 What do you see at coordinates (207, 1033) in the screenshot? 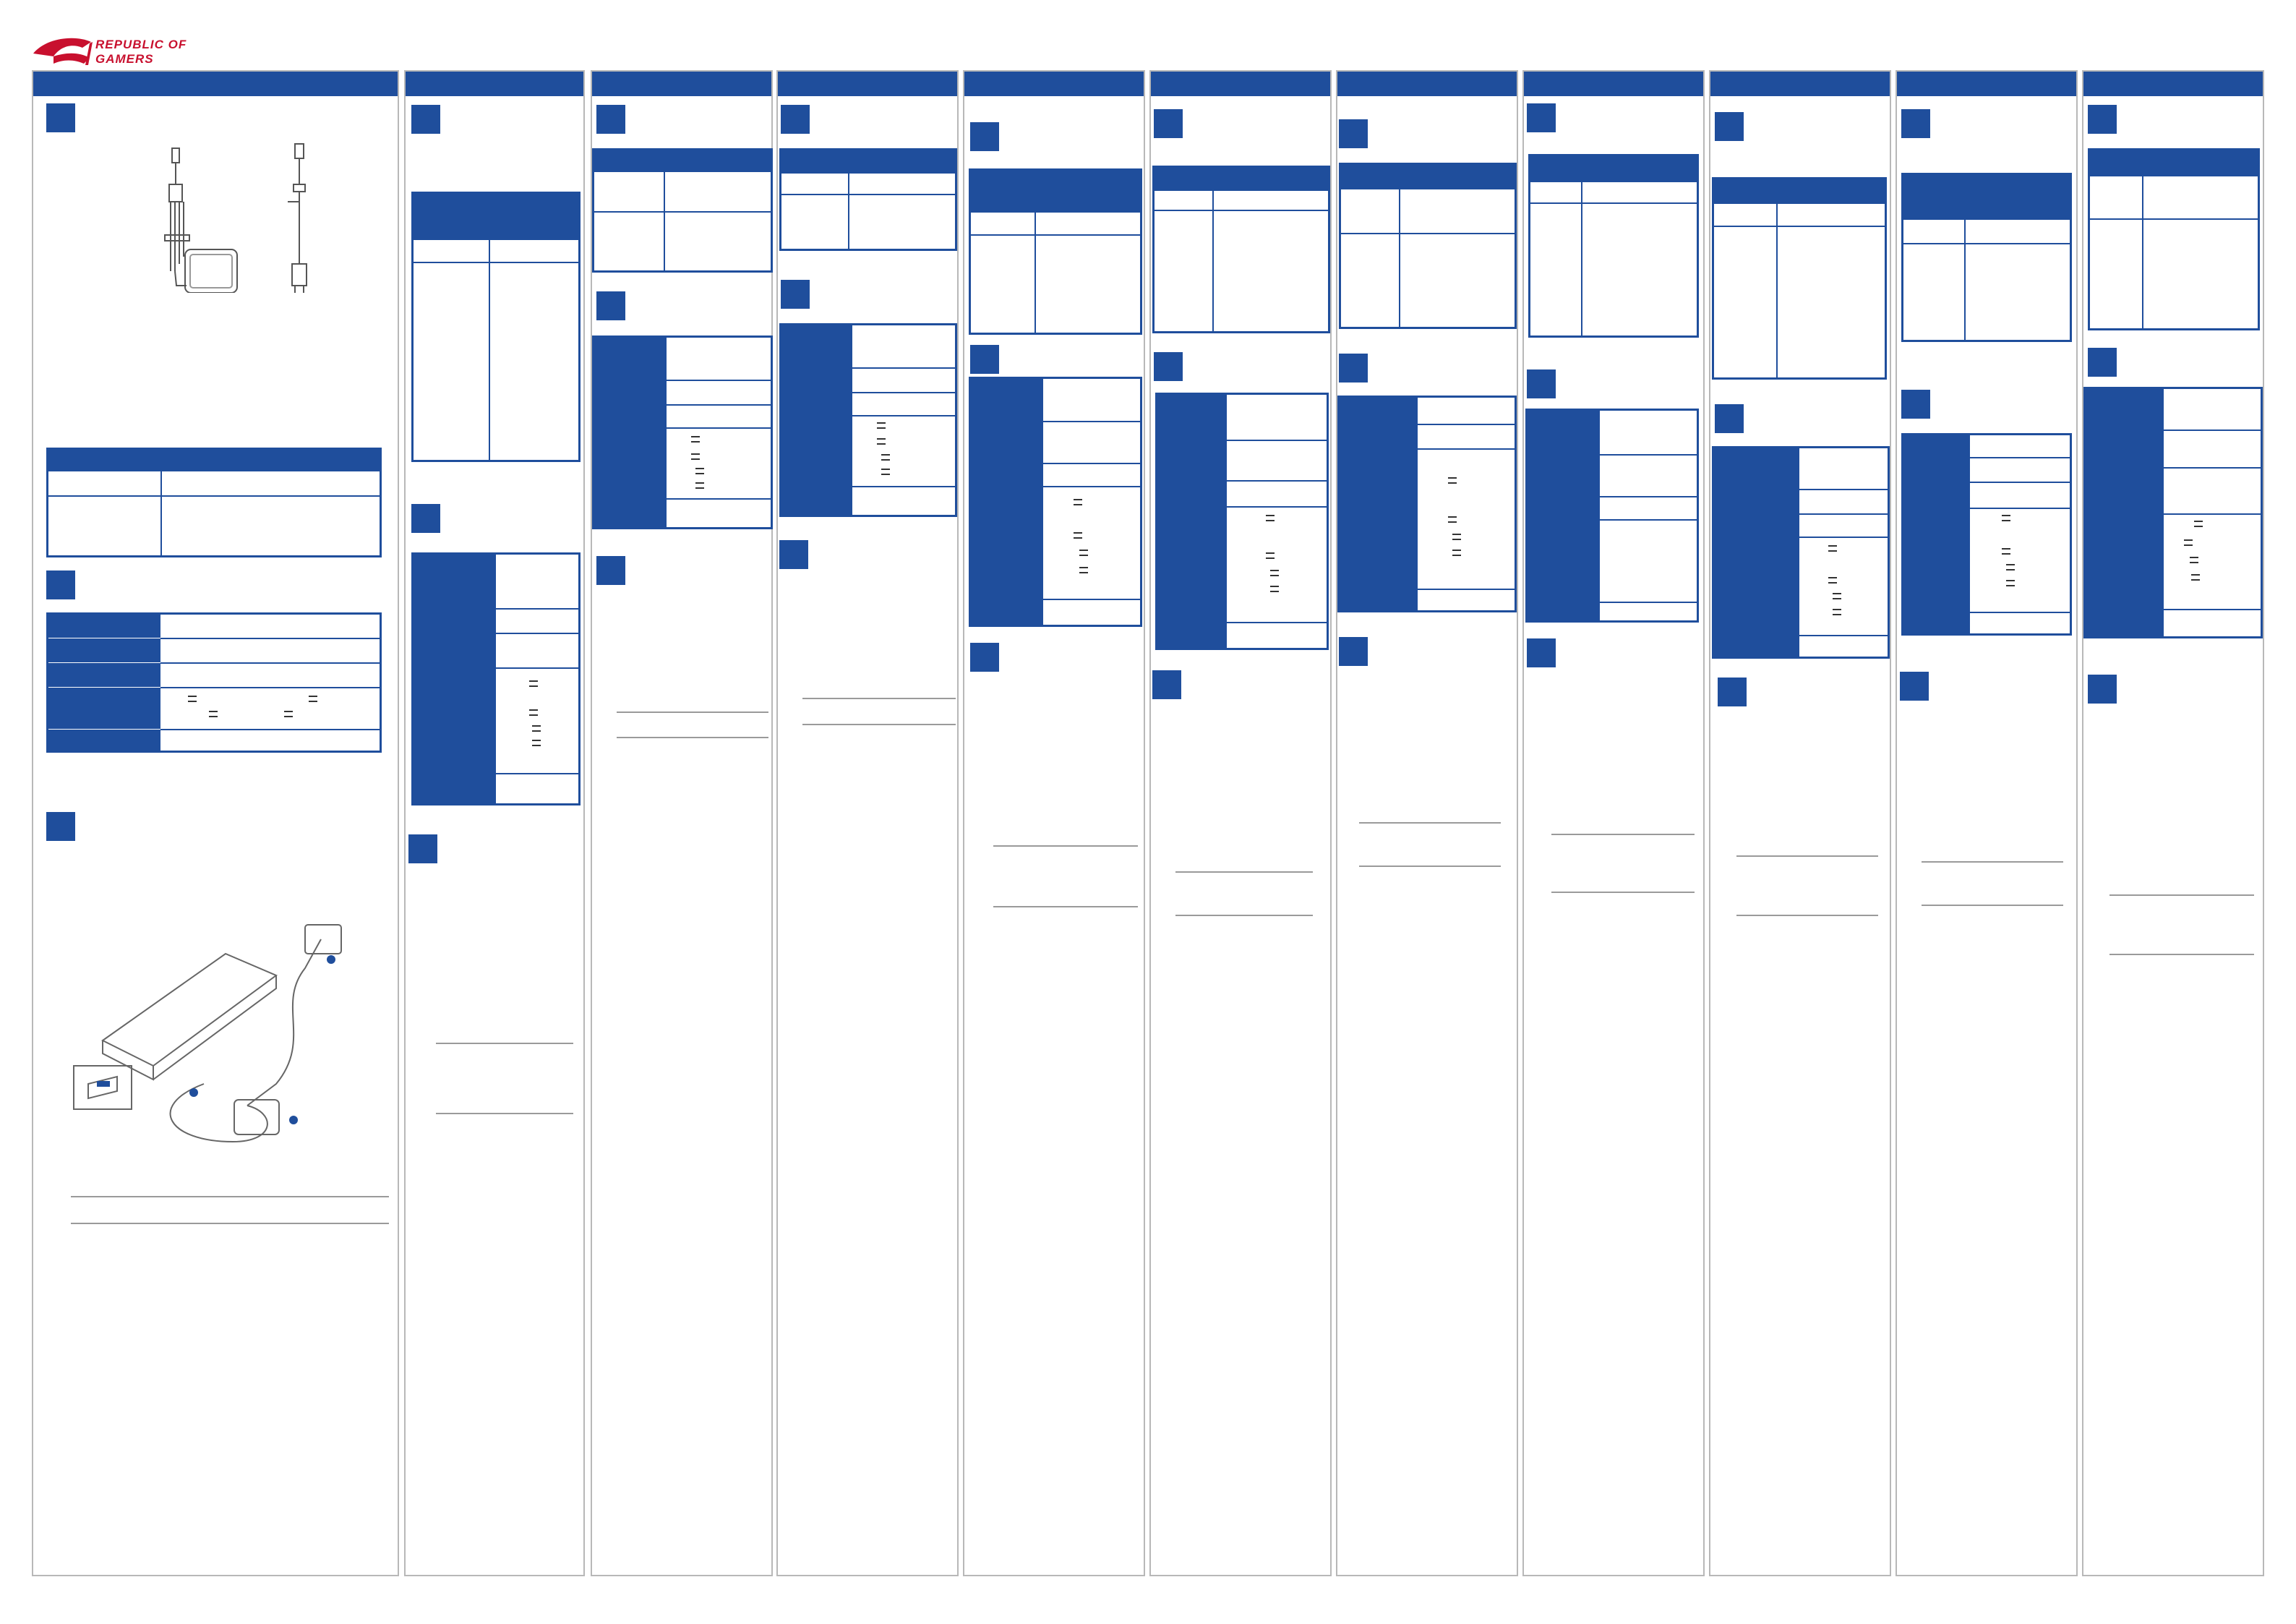
I see `laptop-illustration` at bounding box center [207, 1033].